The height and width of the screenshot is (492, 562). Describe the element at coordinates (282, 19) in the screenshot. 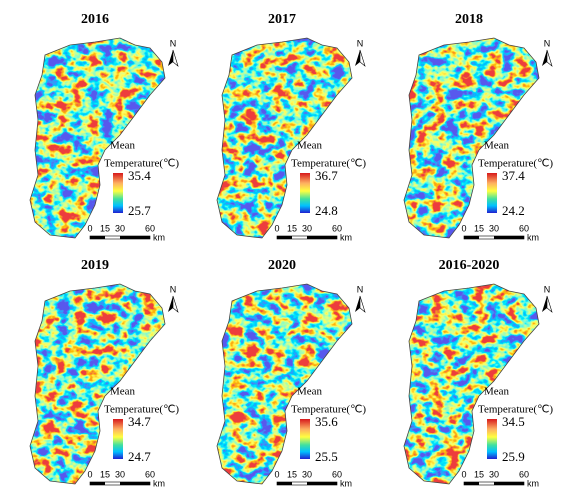

I see `panel-title: 2017` at that location.